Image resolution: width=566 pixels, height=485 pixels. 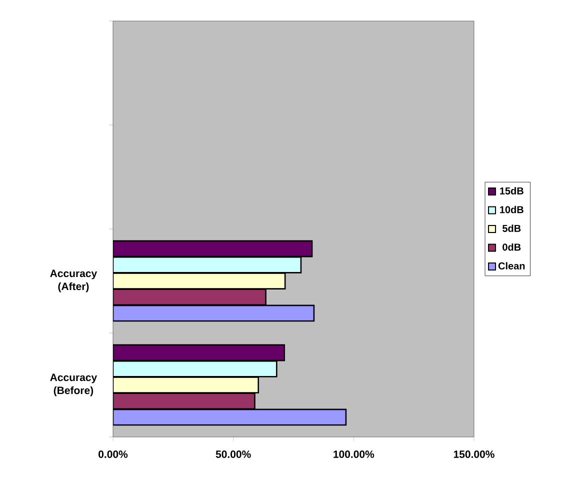 I want to click on legend-label: Clean, so click(x=511, y=266).